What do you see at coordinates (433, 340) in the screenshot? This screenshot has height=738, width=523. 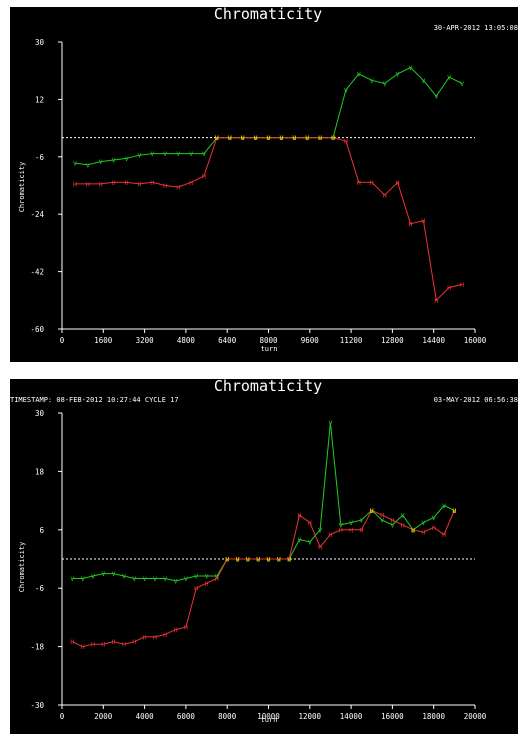 I see `x-tick-label: 14400` at bounding box center [433, 340].